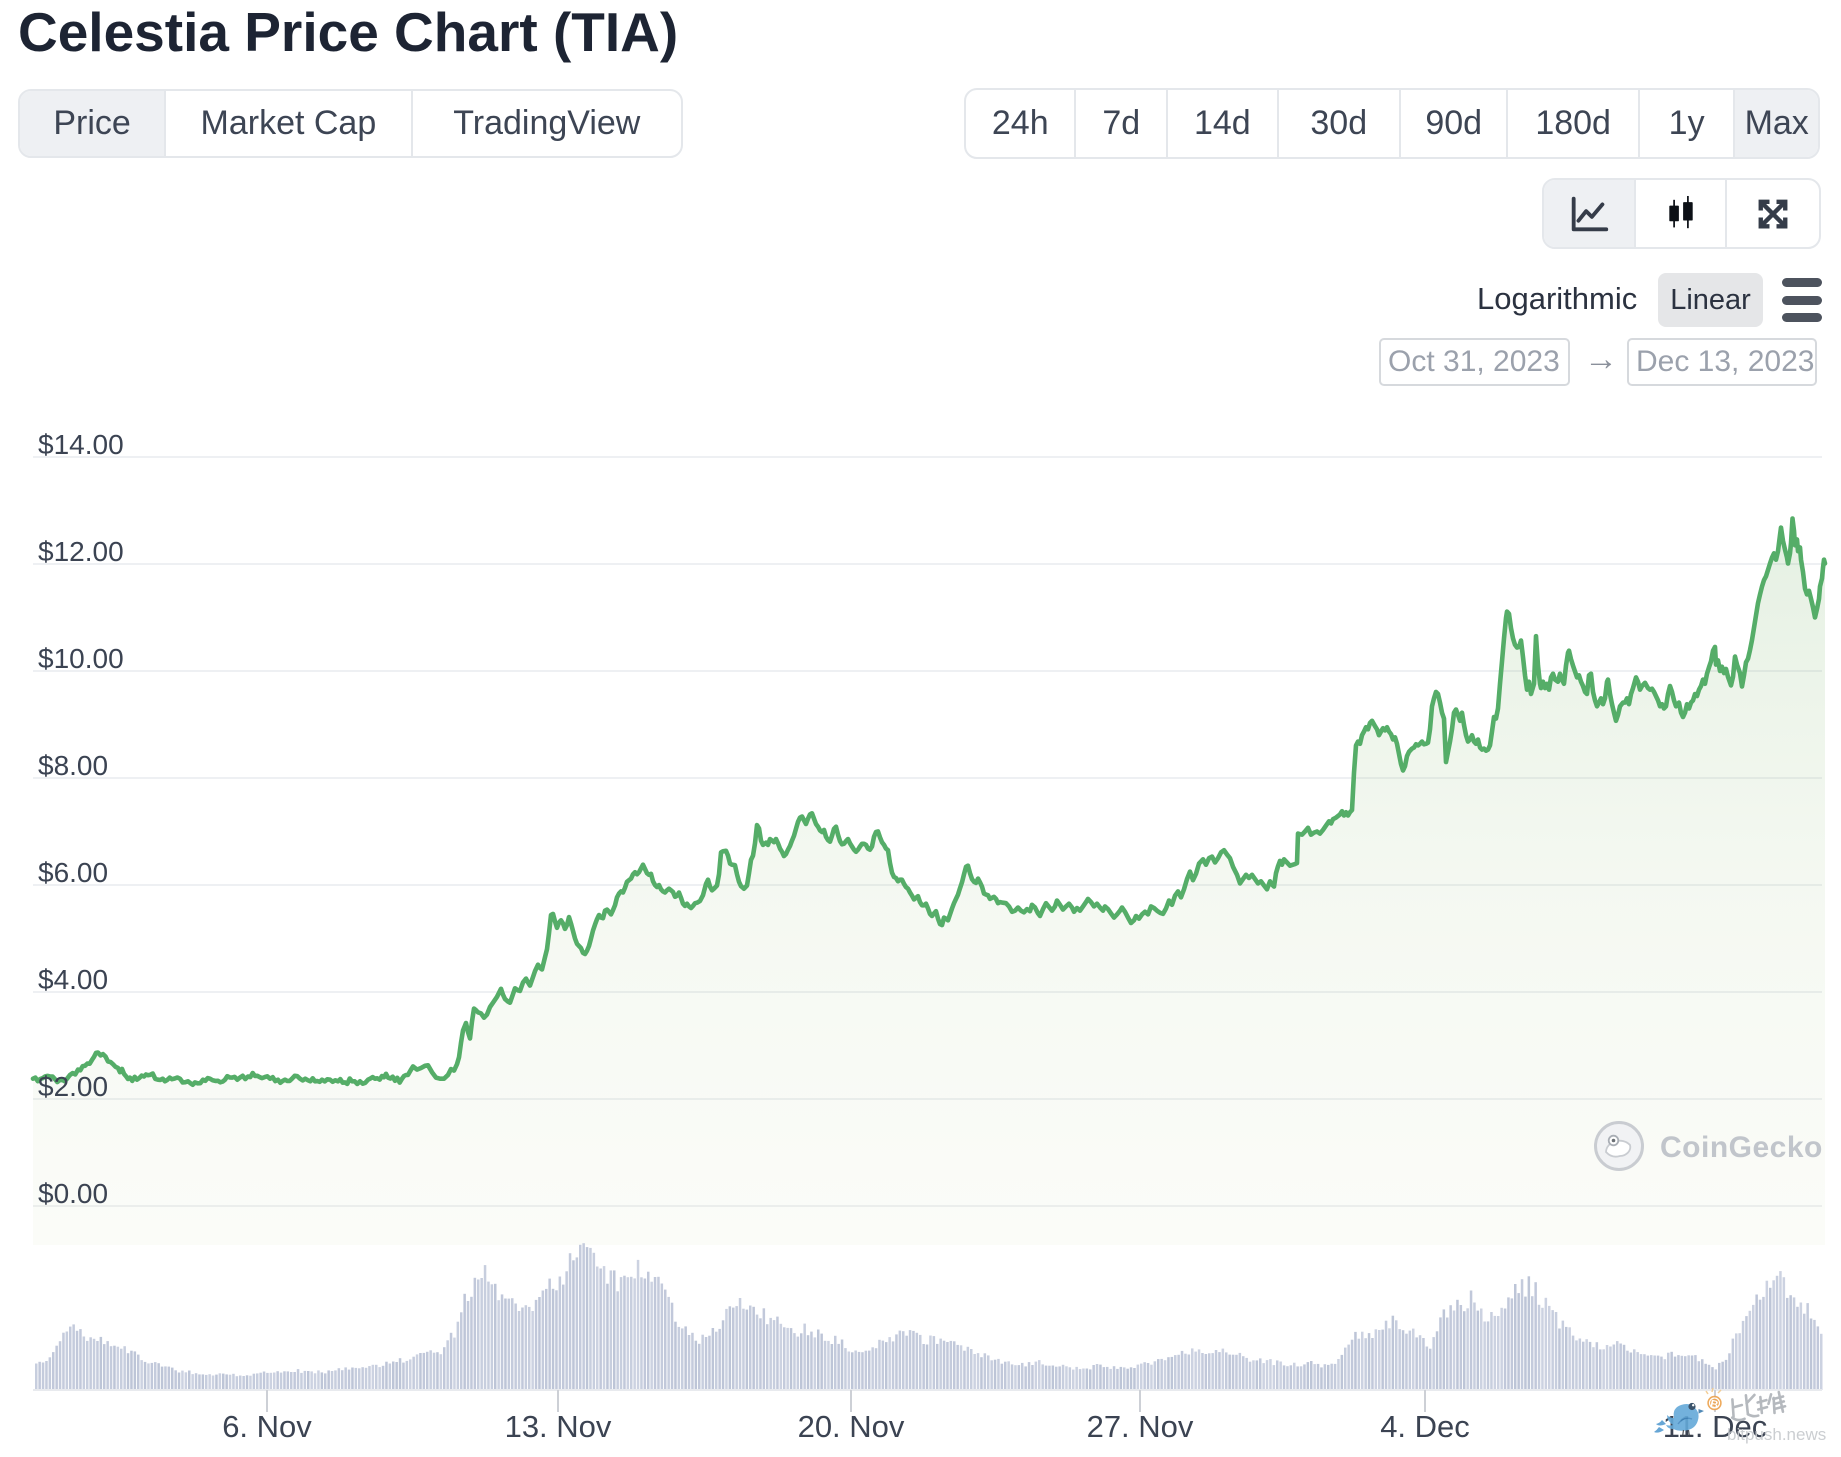  What do you see at coordinates (73, 1193) in the screenshot?
I see `svg-text: $0.00` at bounding box center [73, 1193].